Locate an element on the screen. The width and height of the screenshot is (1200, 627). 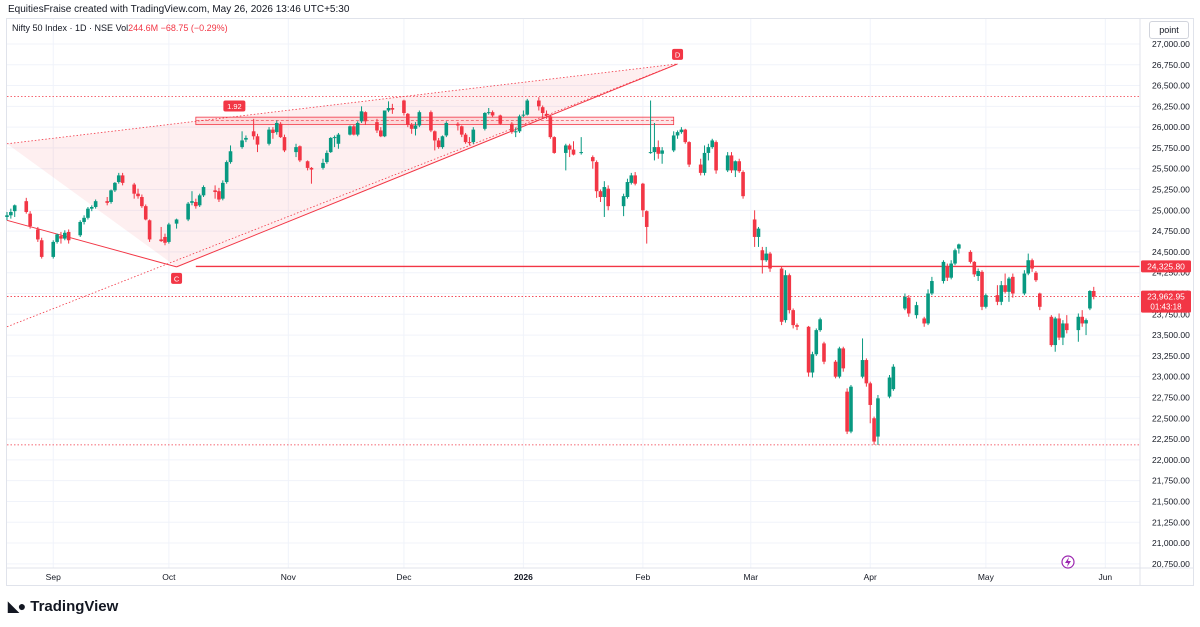
leg-line is located at coordinates (91, 243).